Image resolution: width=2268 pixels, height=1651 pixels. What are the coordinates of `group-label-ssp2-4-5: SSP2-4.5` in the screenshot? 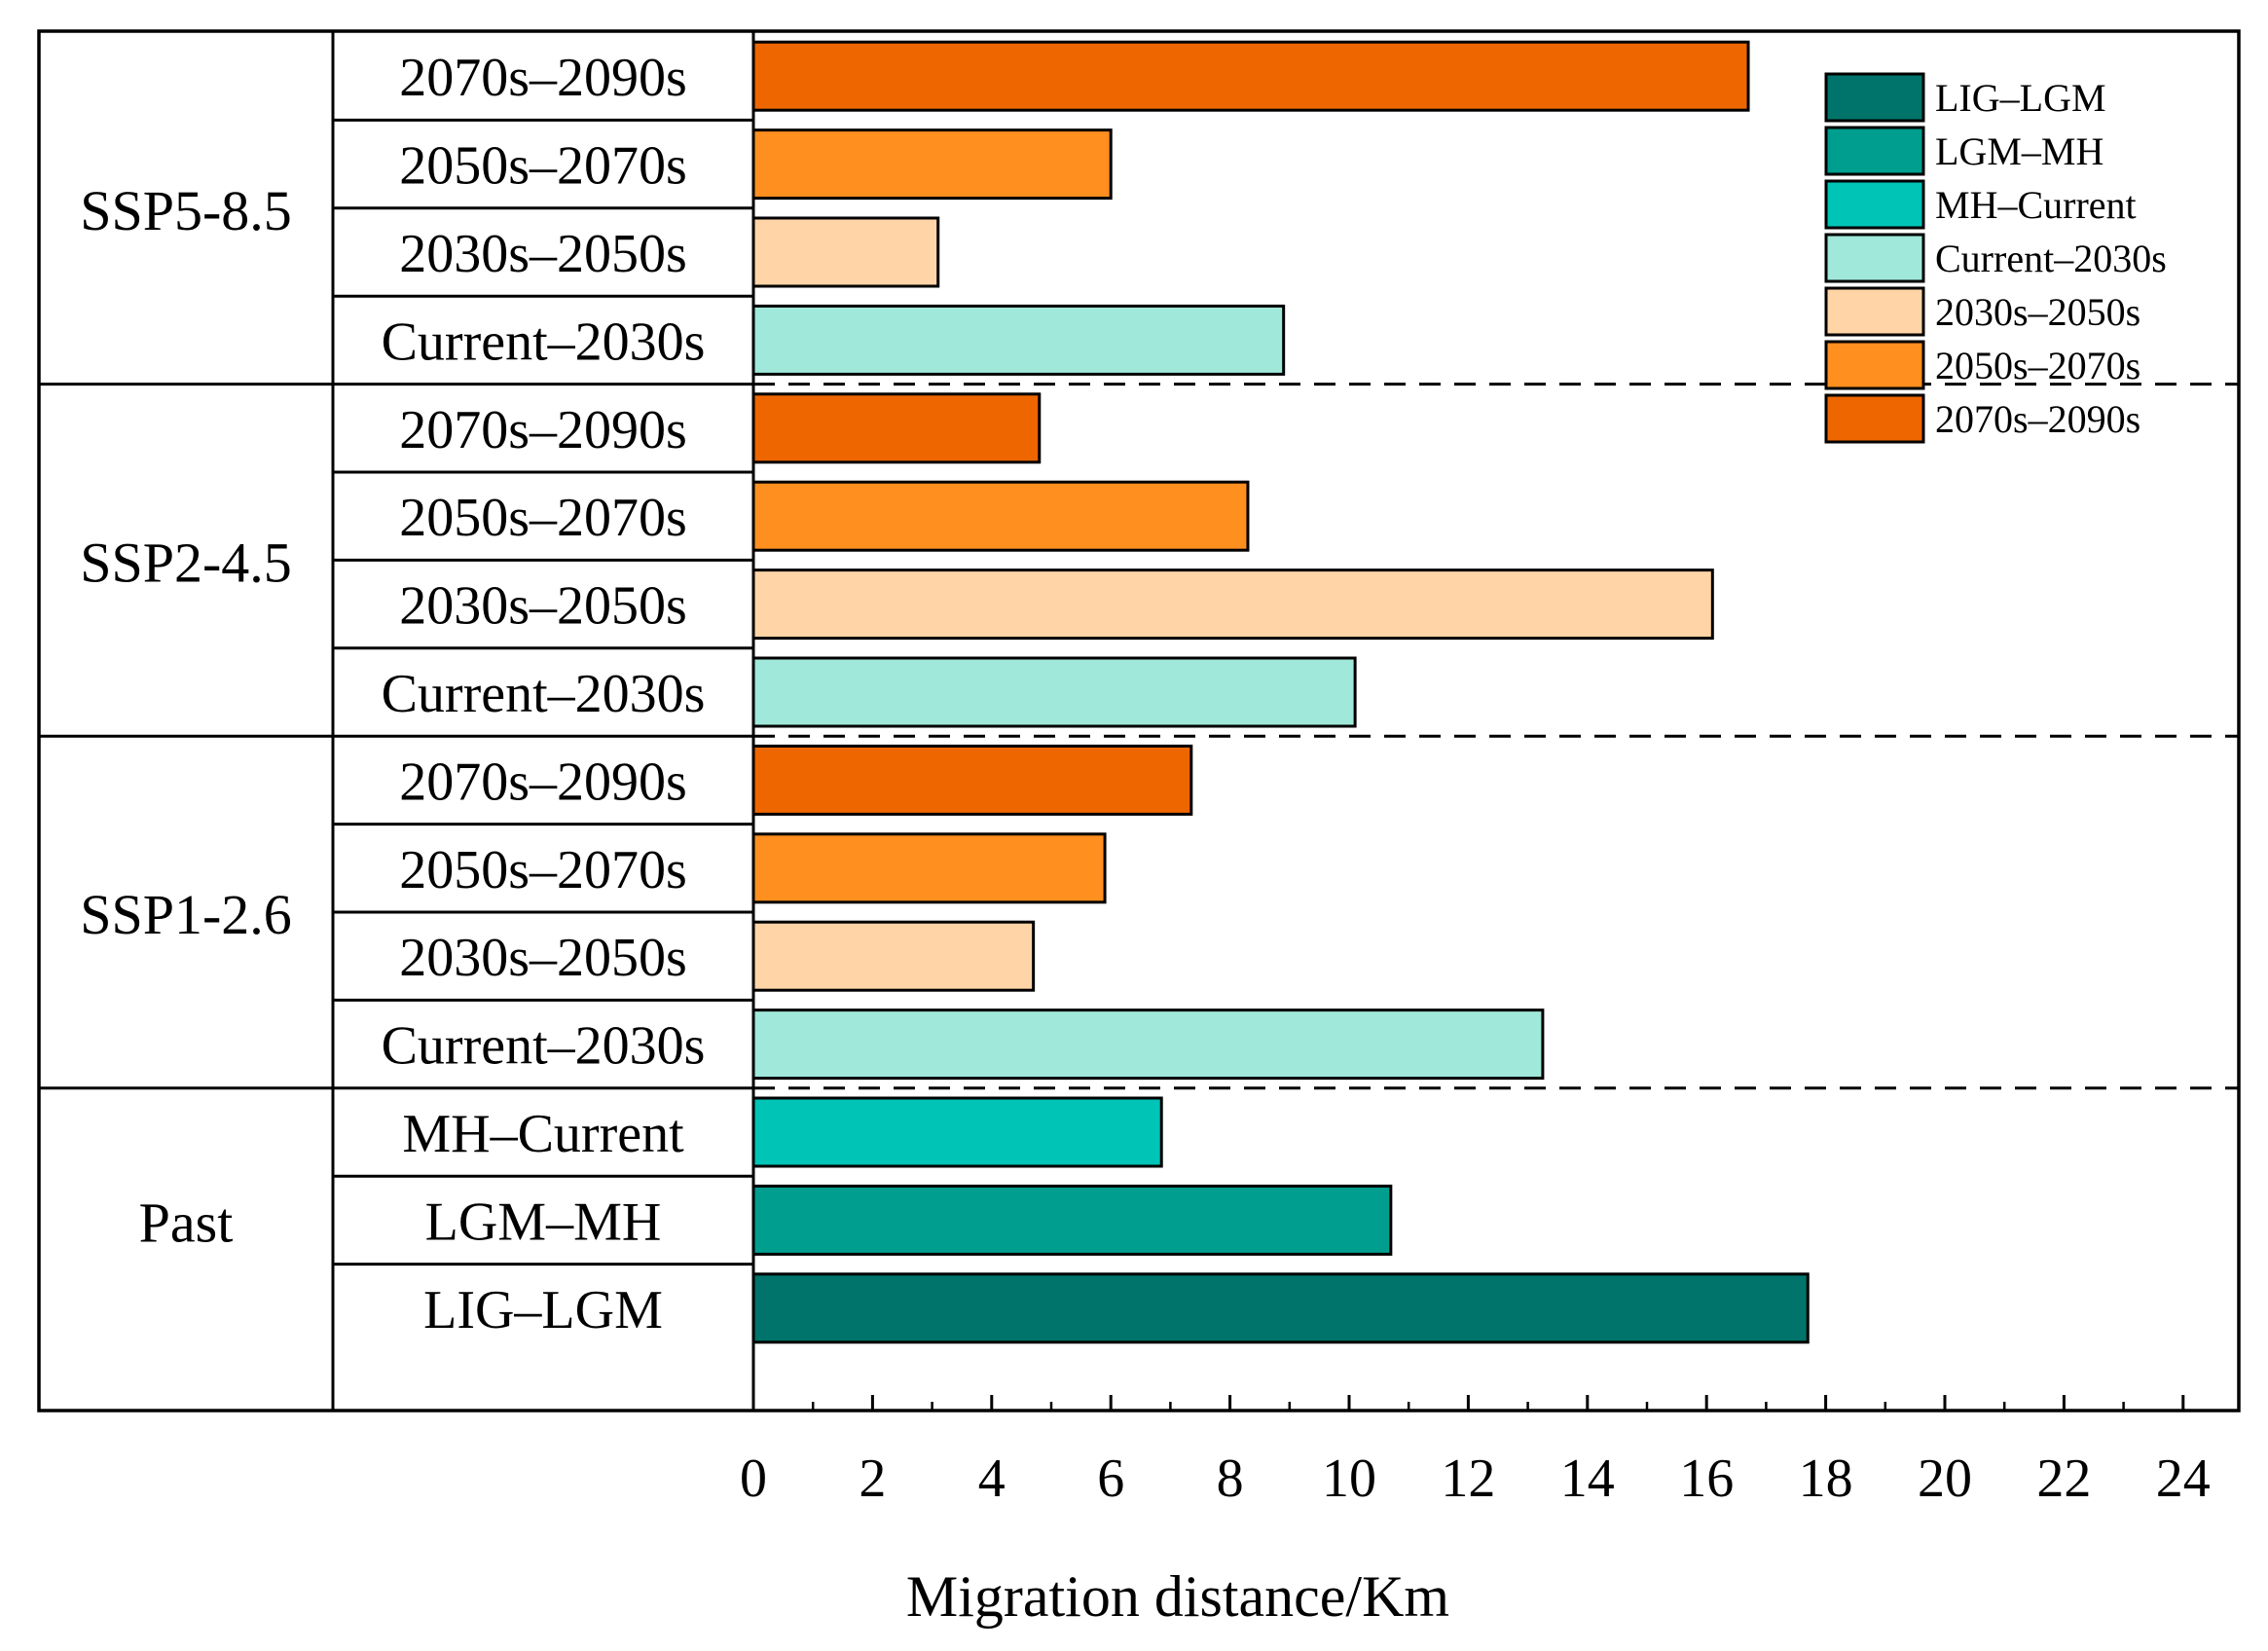 It's located at (186, 562).